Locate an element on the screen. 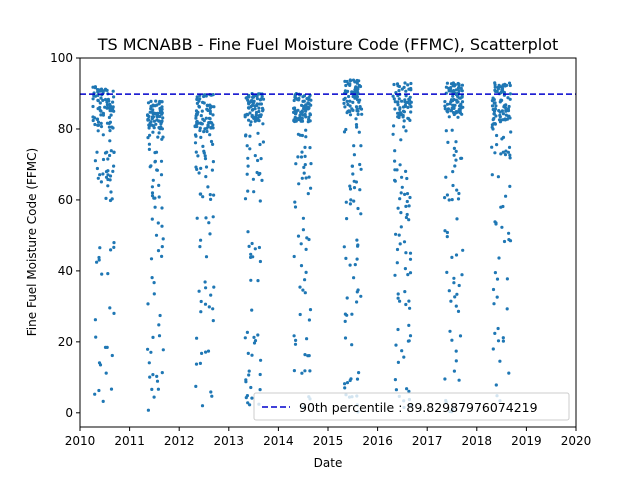 This screenshot has height=484, width=640. y-tick-label: 0 is located at coordinates (69, 413).